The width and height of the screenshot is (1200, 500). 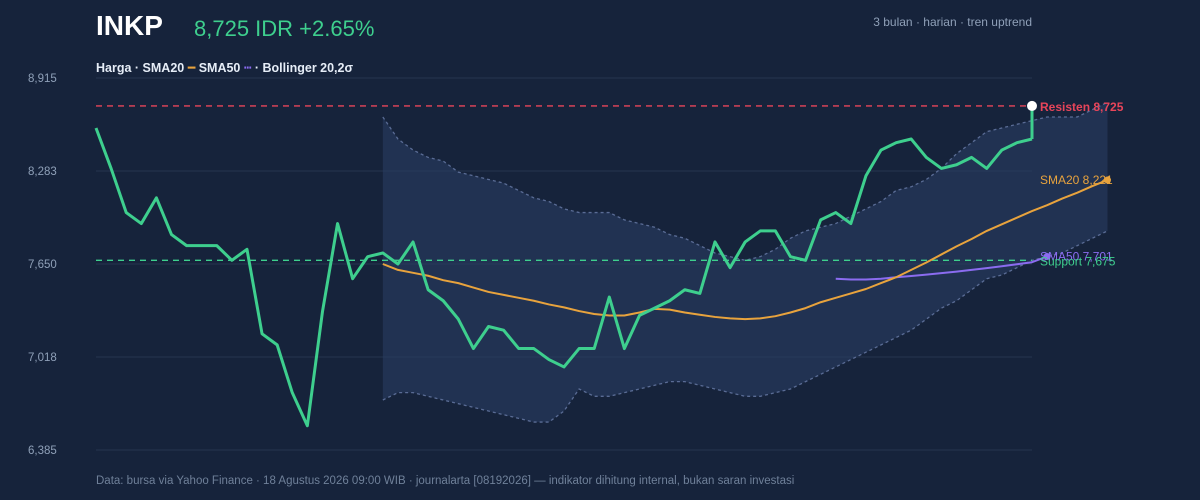 What do you see at coordinates (952, 22) in the screenshot?
I see `range-info: 3 bulan · harian · tren uptrend` at bounding box center [952, 22].